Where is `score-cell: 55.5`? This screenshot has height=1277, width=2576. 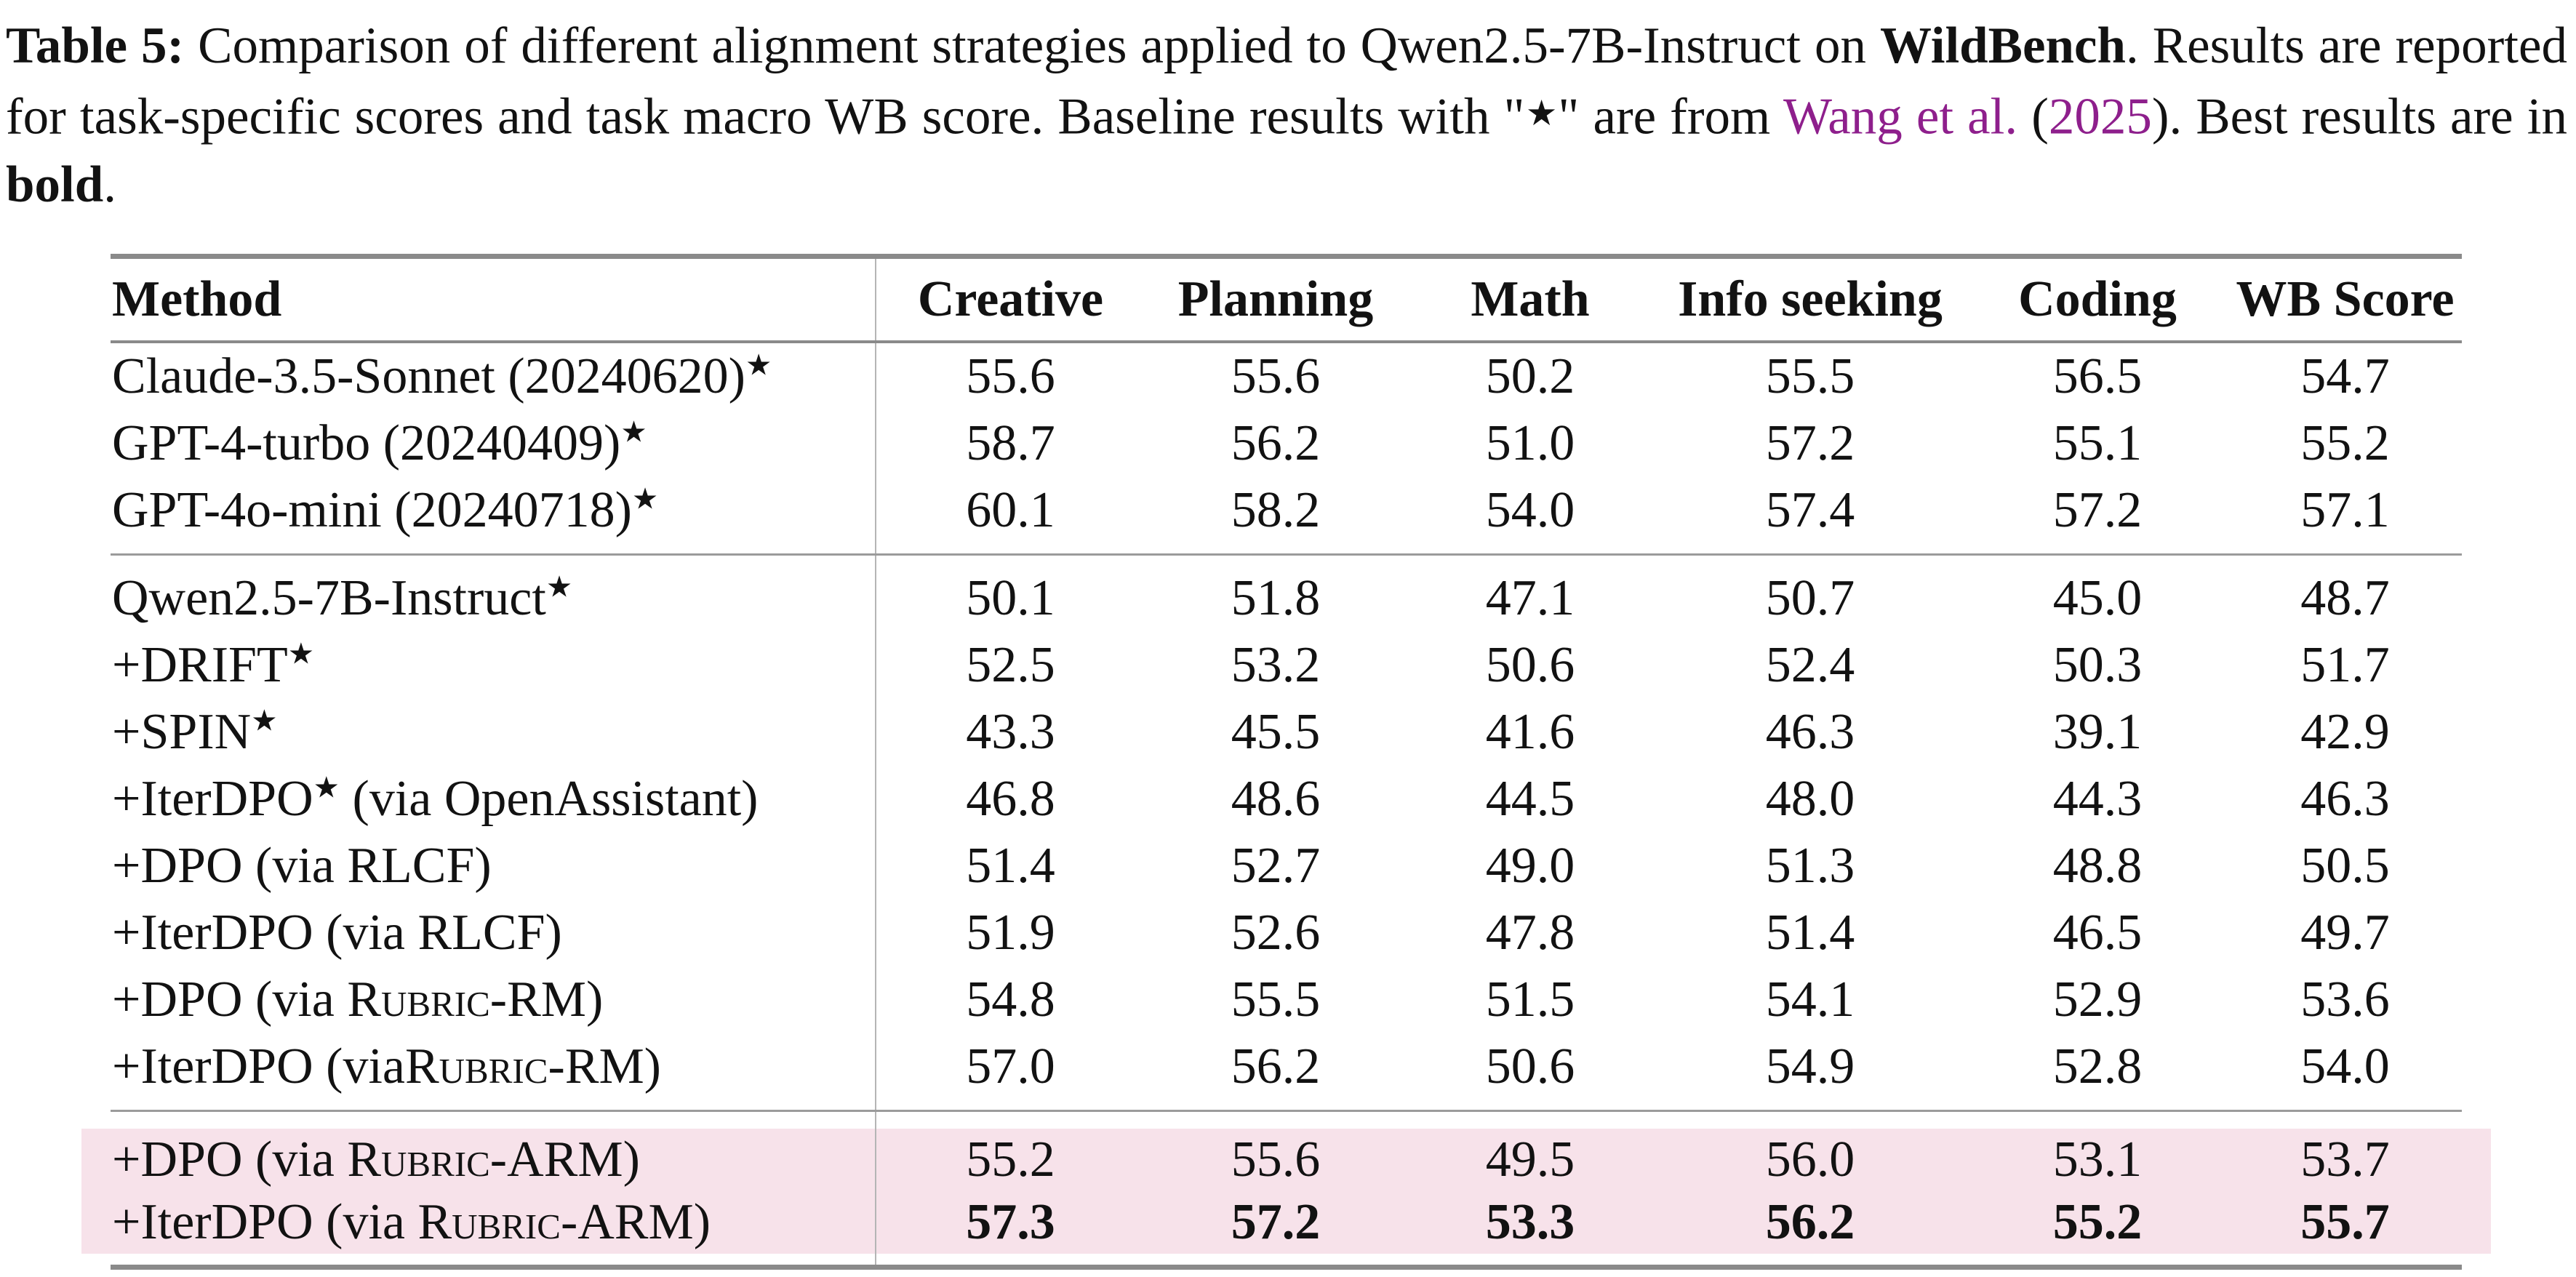 score-cell: 55.5 is located at coordinates (1810, 376).